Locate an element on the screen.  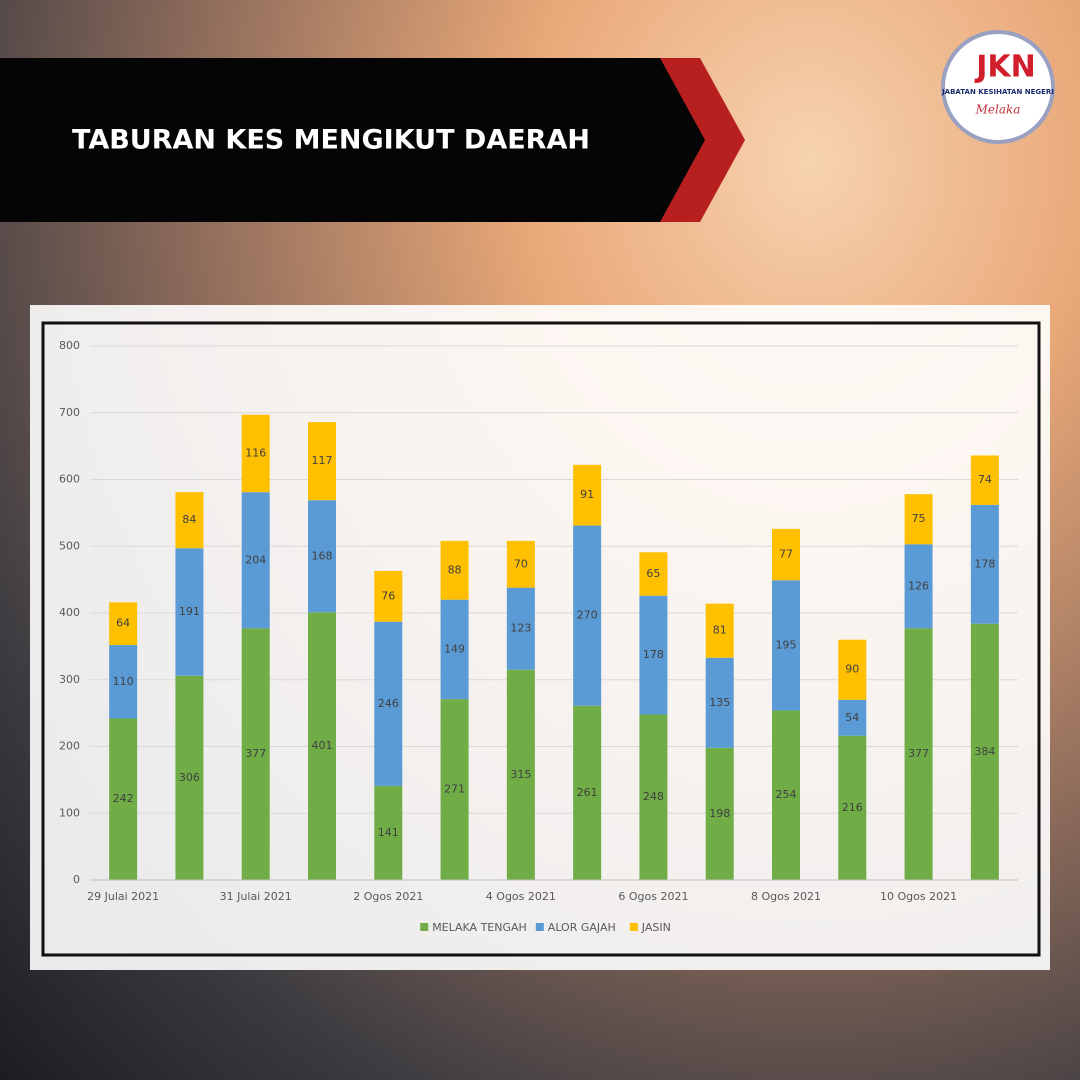
data-label: 315 is located at coordinates (520, 774).